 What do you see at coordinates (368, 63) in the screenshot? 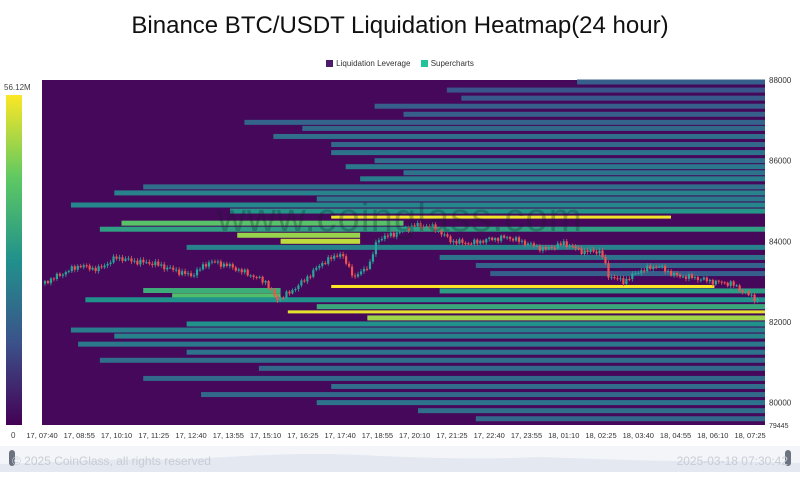
I see `legend-item-liquidation-leverage: Liquidation Leverage` at bounding box center [368, 63].